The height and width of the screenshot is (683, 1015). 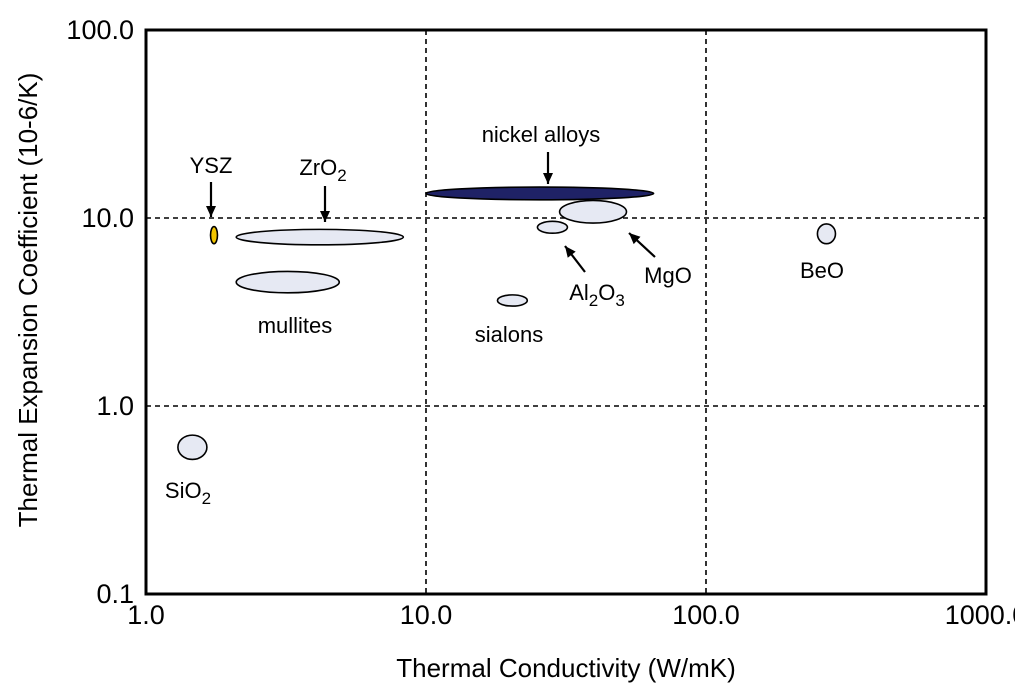 What do you see at coordinates (541, 134) in the screenshot?
I see `label-nickel-alloys: nickel alloys` at bounding box center [541, 134].